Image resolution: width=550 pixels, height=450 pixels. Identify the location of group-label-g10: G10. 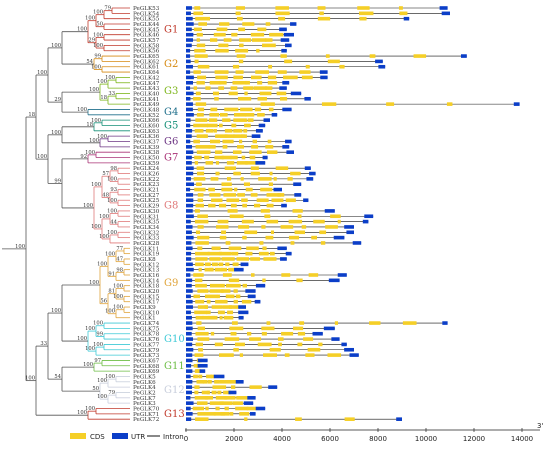
(174, 339).